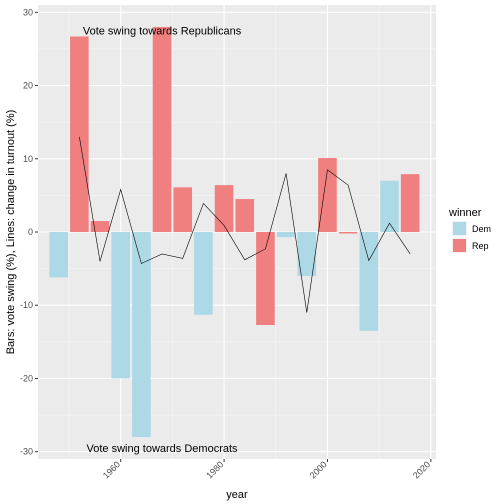 This screenshot has height=504, width=504. I want to click on bar-1980, so click(224, 208).